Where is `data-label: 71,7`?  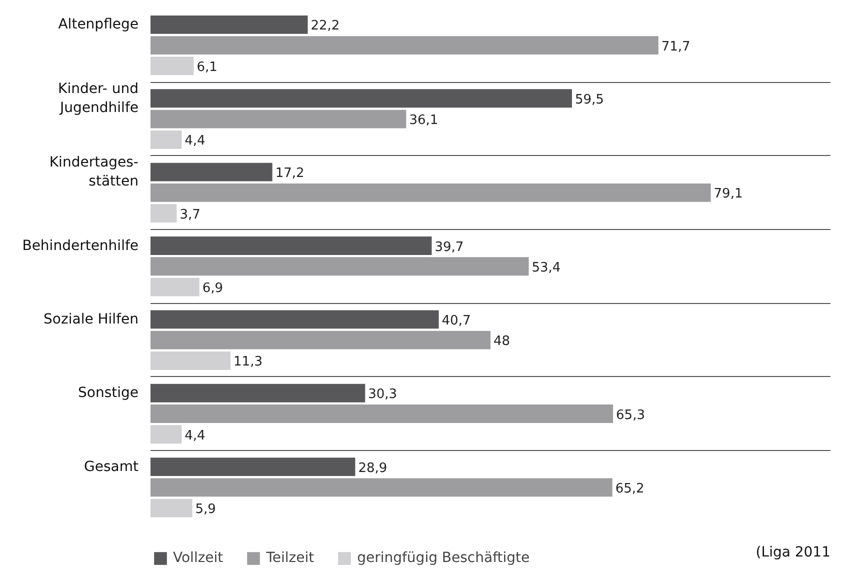
data-label: 71,7 is located at coordinates (675, 46).